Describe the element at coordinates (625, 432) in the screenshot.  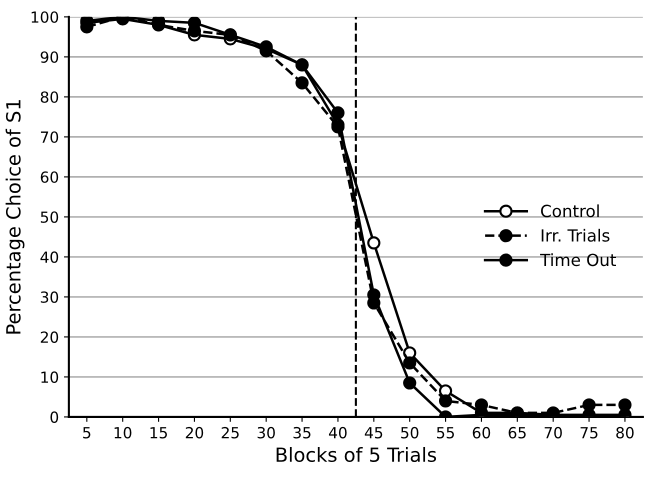
I see `x-tick-label: 80` at that location.